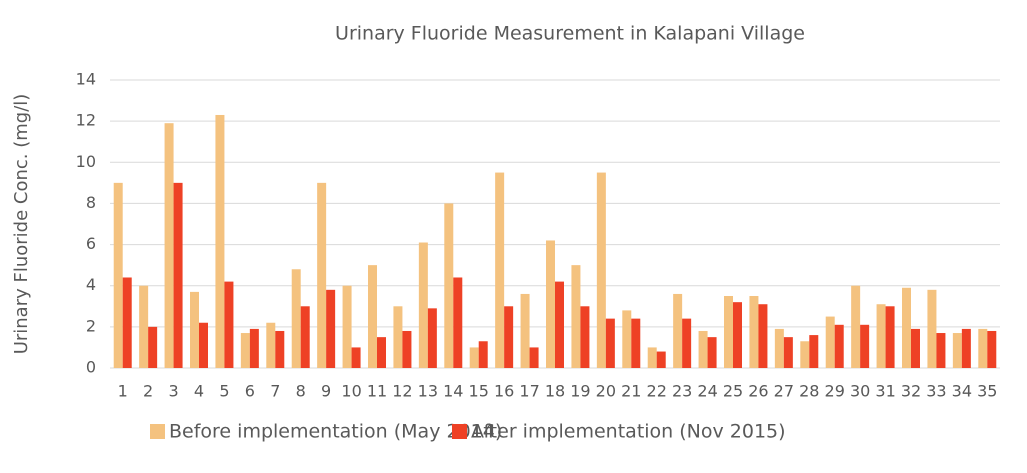 The image size is (1027, 473). What do you see at coordinates (682, 391) in the screenshot?
I see `x-tick-label: 23` at bounding box center [682, 391].